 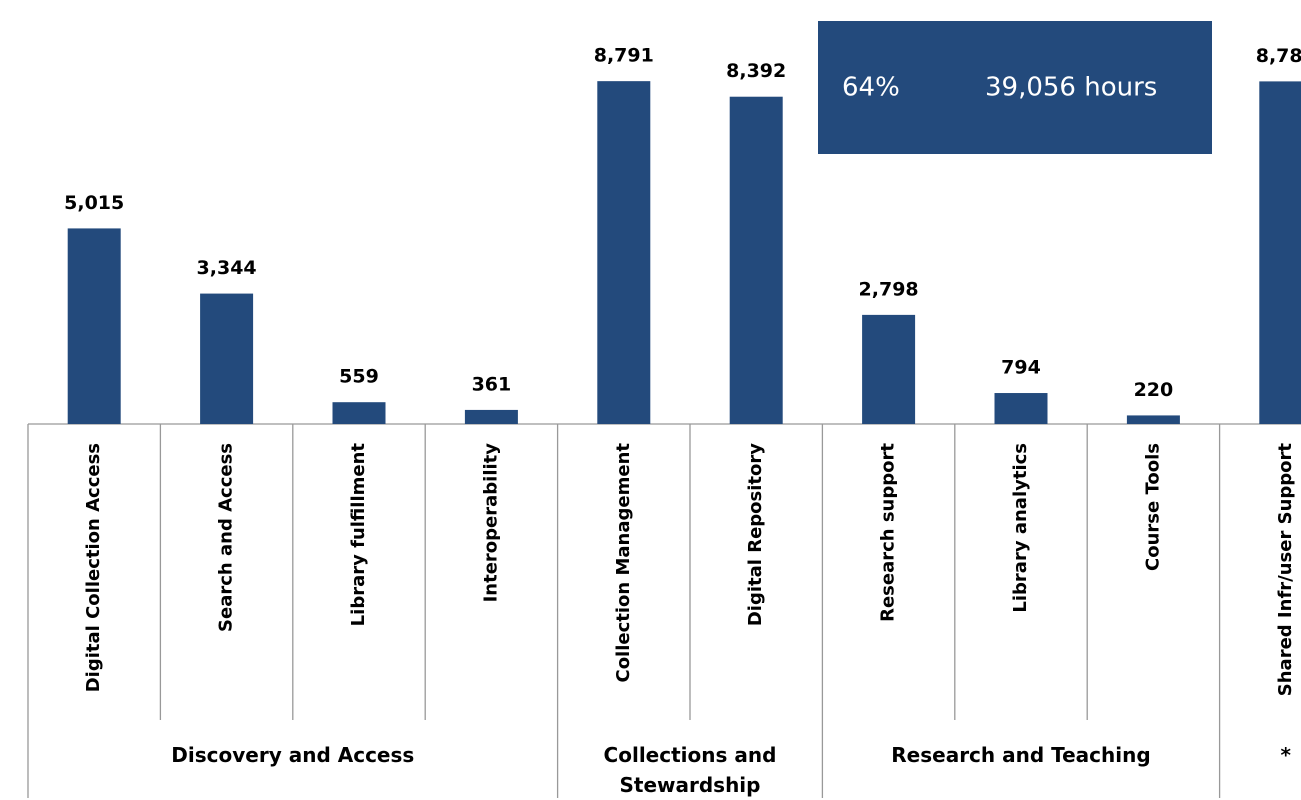 I want to click on value-label: 794, so click(x=1021, y=368).